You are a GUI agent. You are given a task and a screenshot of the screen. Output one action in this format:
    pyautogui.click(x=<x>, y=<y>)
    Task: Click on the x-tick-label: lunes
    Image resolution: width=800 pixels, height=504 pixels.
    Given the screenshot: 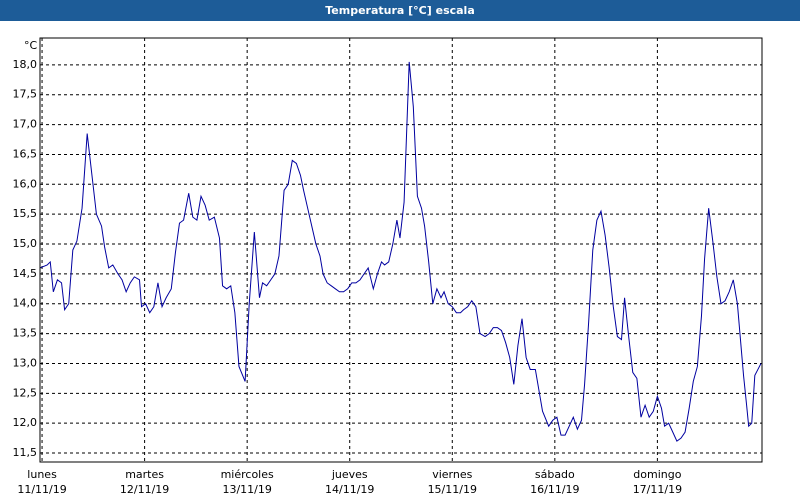 What is the action you would take?
    pyautogui.click(x=42, y=474)
    